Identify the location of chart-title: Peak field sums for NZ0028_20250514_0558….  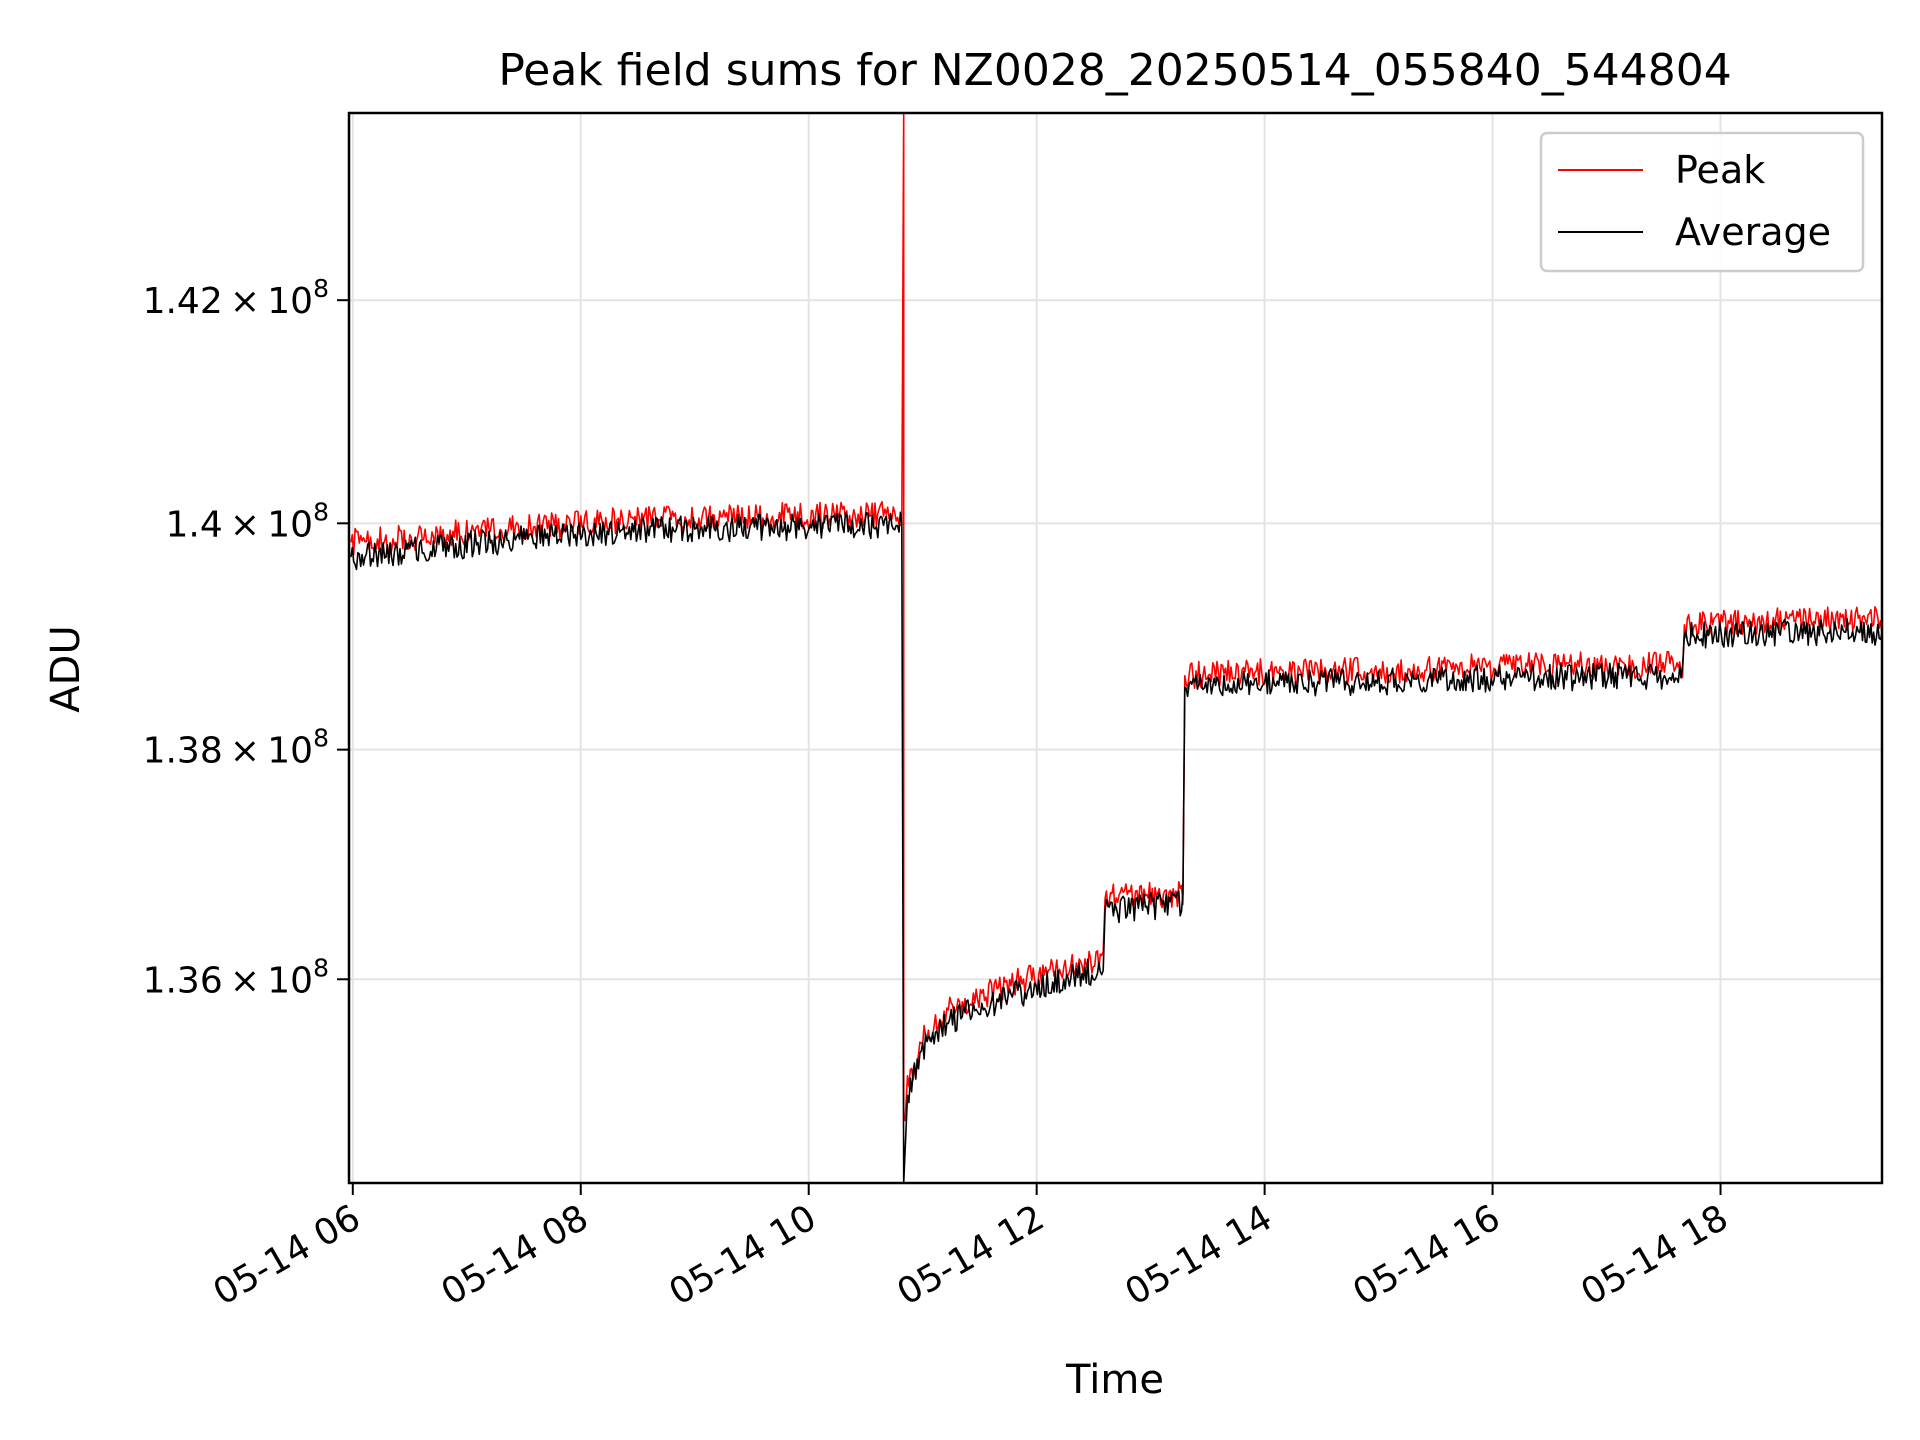
(1114, 70).